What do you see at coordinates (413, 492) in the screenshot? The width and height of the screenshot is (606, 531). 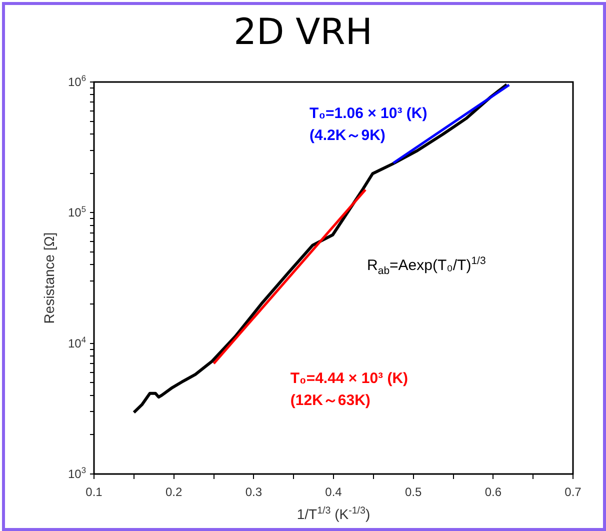 I see `x-tick-label: 0.5` at bounding box center [413, 492].